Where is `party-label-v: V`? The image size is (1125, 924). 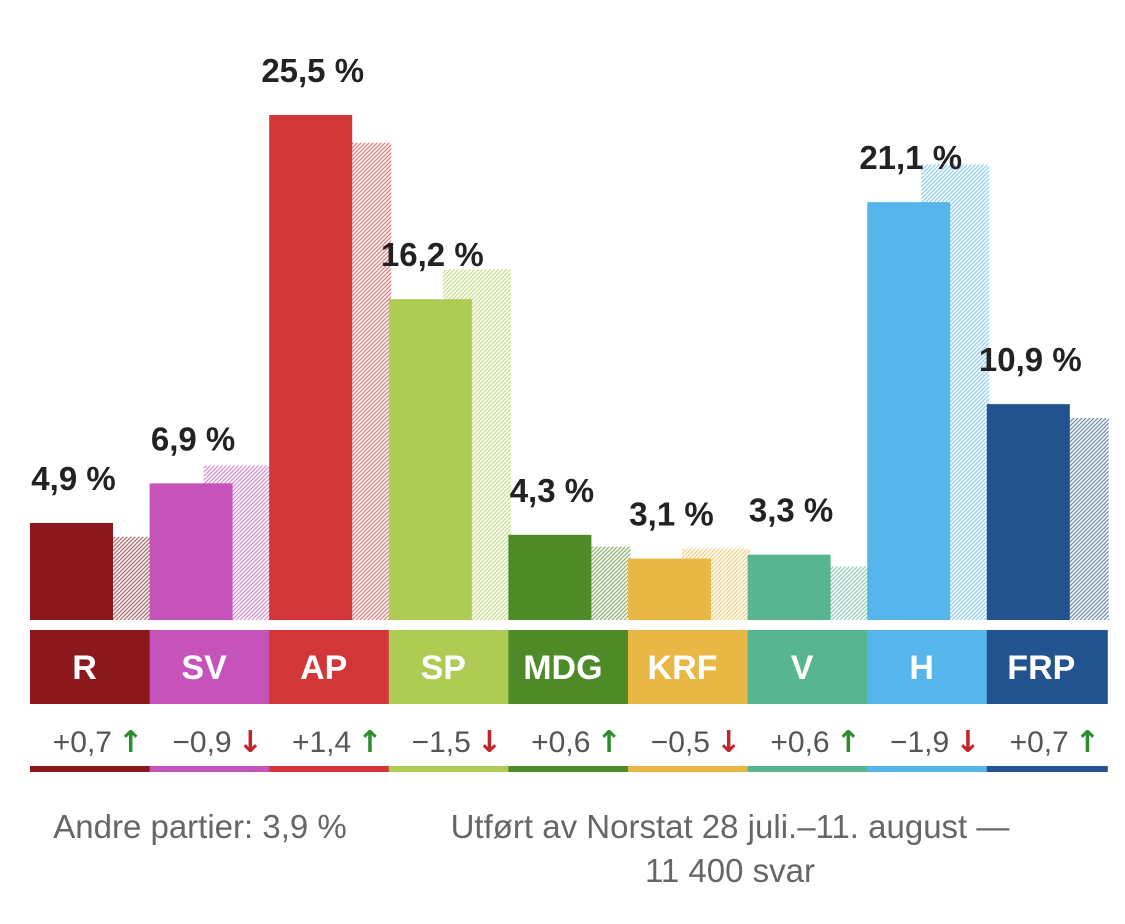
party-label-v: V is located at coordinates (802, 668).